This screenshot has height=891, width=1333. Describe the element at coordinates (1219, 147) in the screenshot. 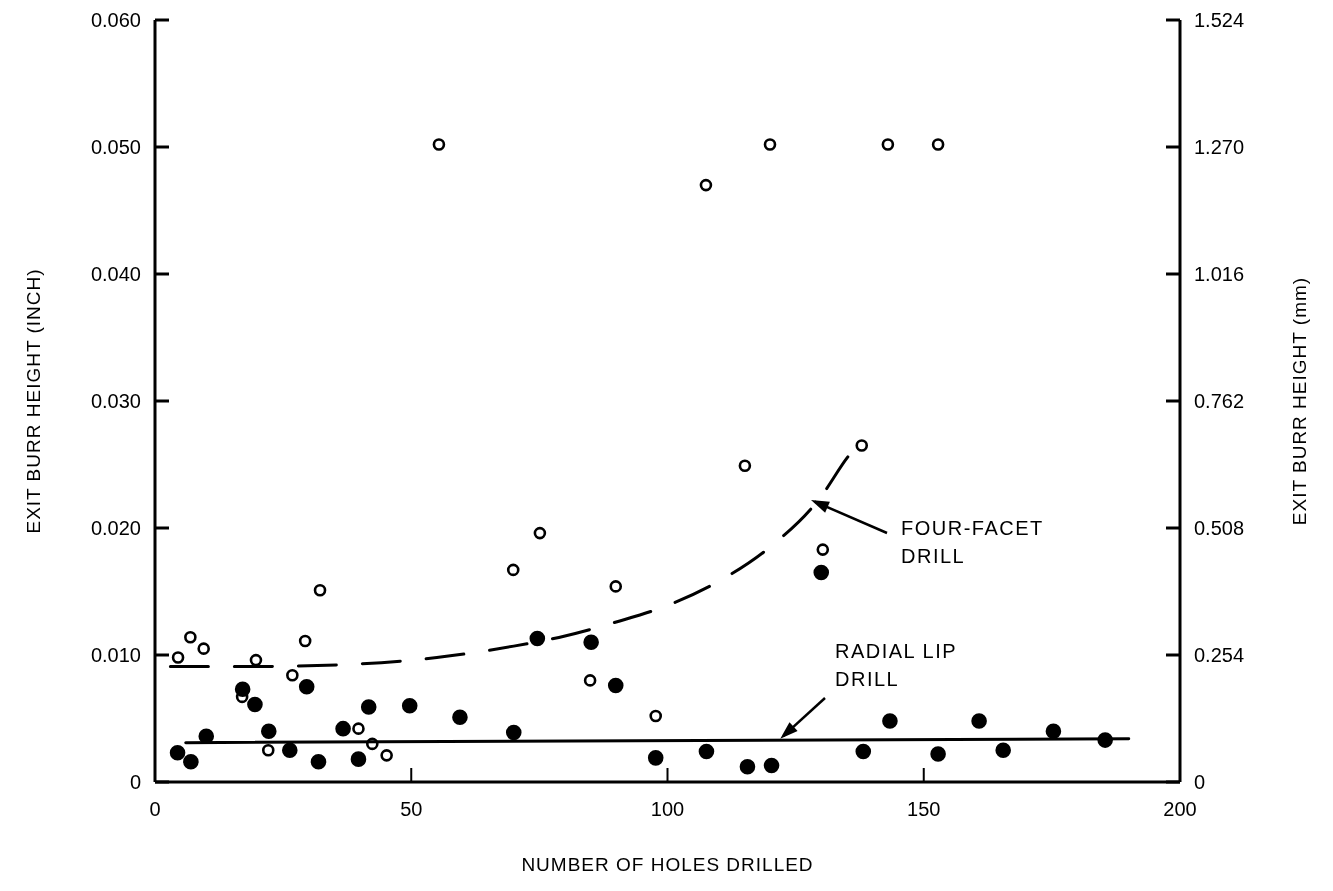

I see `y2-tick-label: 1.270` at that location.